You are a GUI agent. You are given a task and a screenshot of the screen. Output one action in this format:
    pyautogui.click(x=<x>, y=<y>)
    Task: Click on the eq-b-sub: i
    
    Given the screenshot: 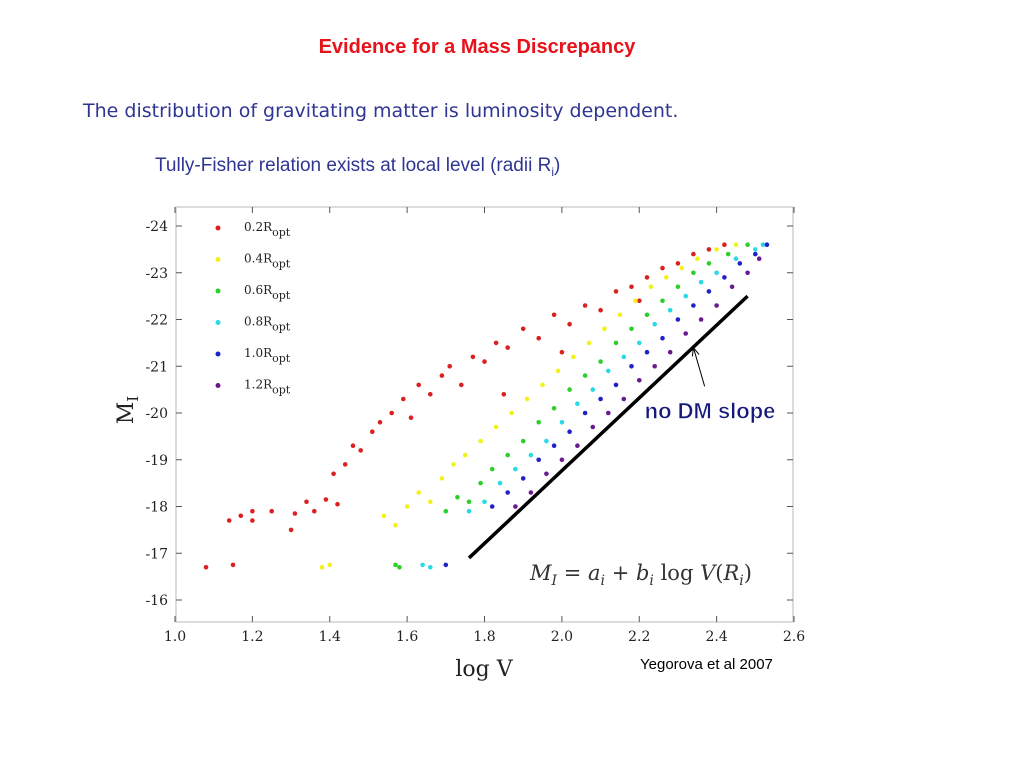 What is the action you would take?
    pyautogui.click(x=651, y=581)
    